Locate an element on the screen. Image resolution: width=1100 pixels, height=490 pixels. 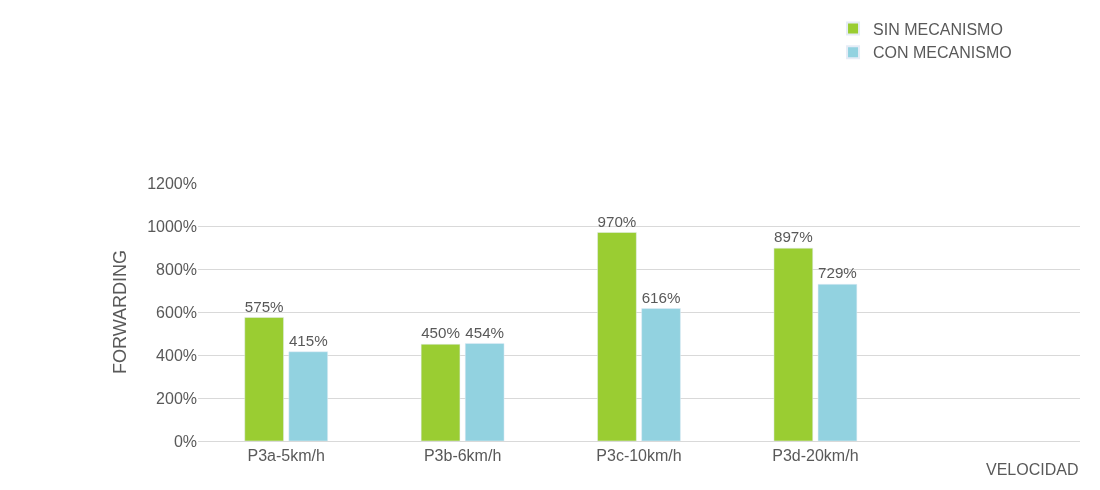
data-label: 575% is located at coordinates (264, 306).